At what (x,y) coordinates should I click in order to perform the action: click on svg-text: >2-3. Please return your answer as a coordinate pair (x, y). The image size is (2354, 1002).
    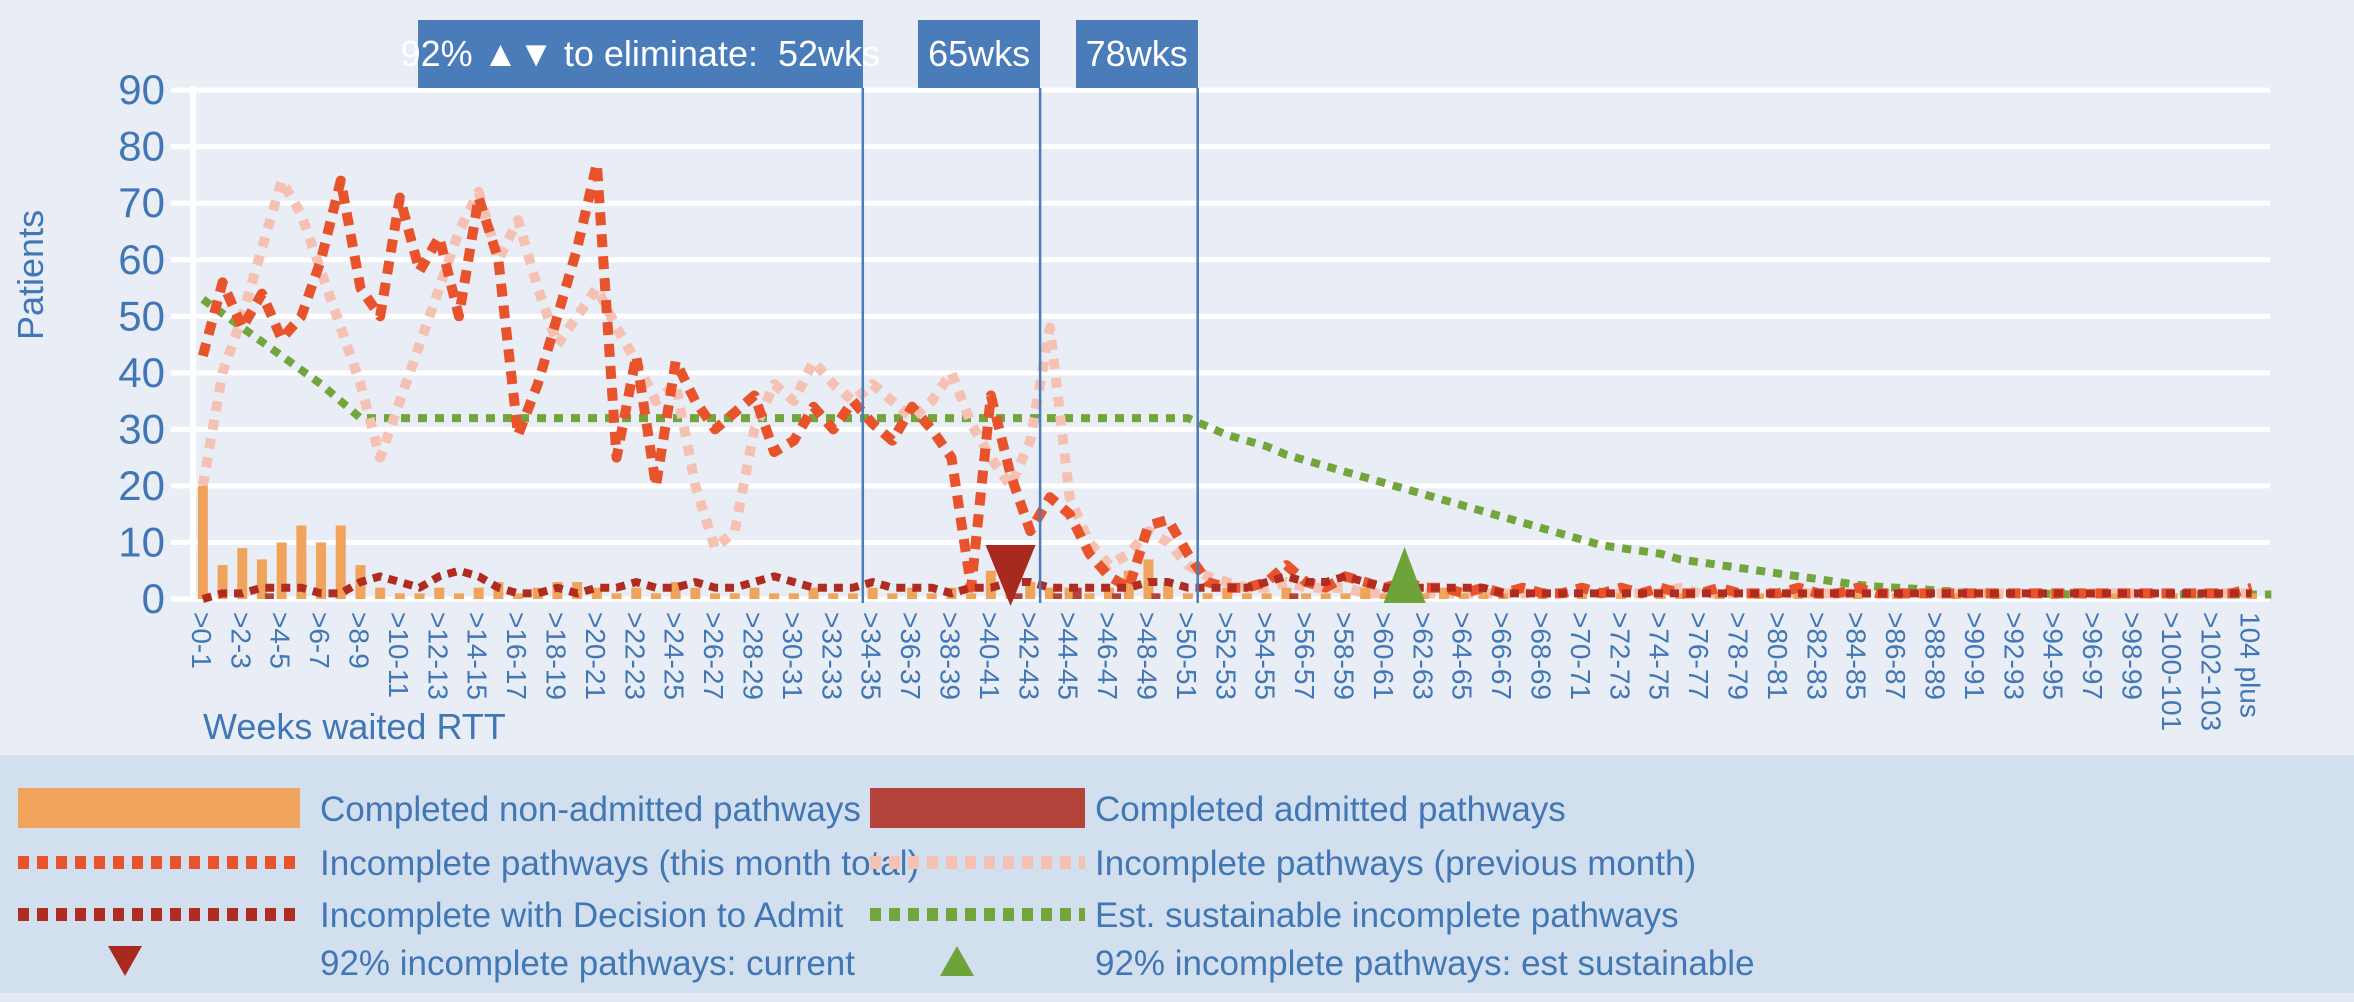
    Looking at the image, I should click on (240, 640).